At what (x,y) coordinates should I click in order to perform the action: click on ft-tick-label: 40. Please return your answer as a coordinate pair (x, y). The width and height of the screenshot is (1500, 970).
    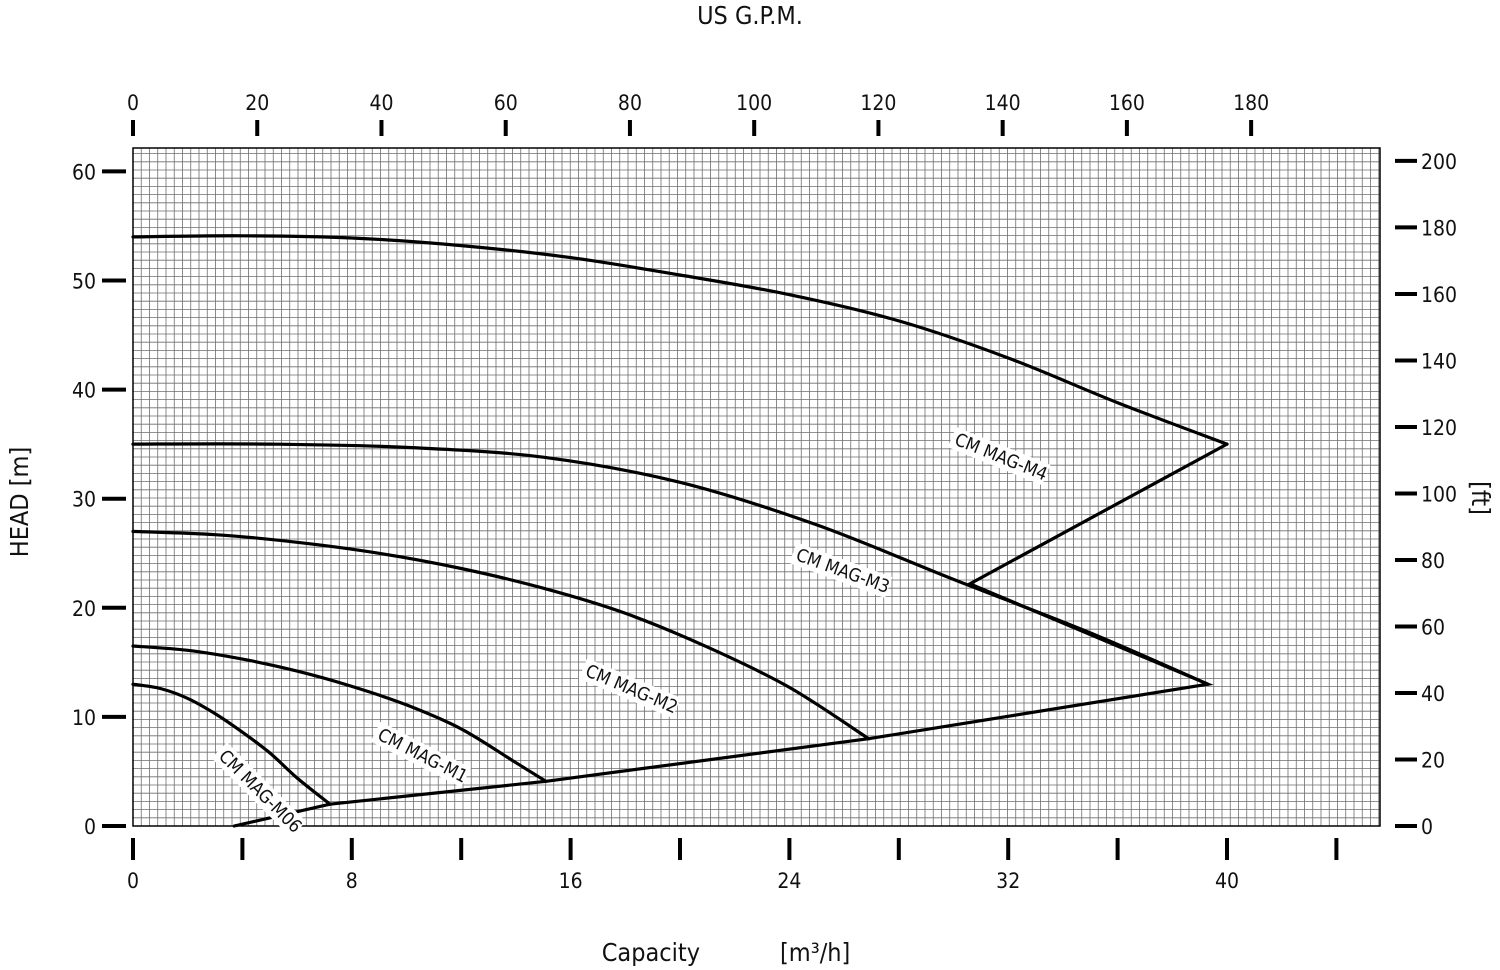
    Looking at the image, I should click on (1433, 694).